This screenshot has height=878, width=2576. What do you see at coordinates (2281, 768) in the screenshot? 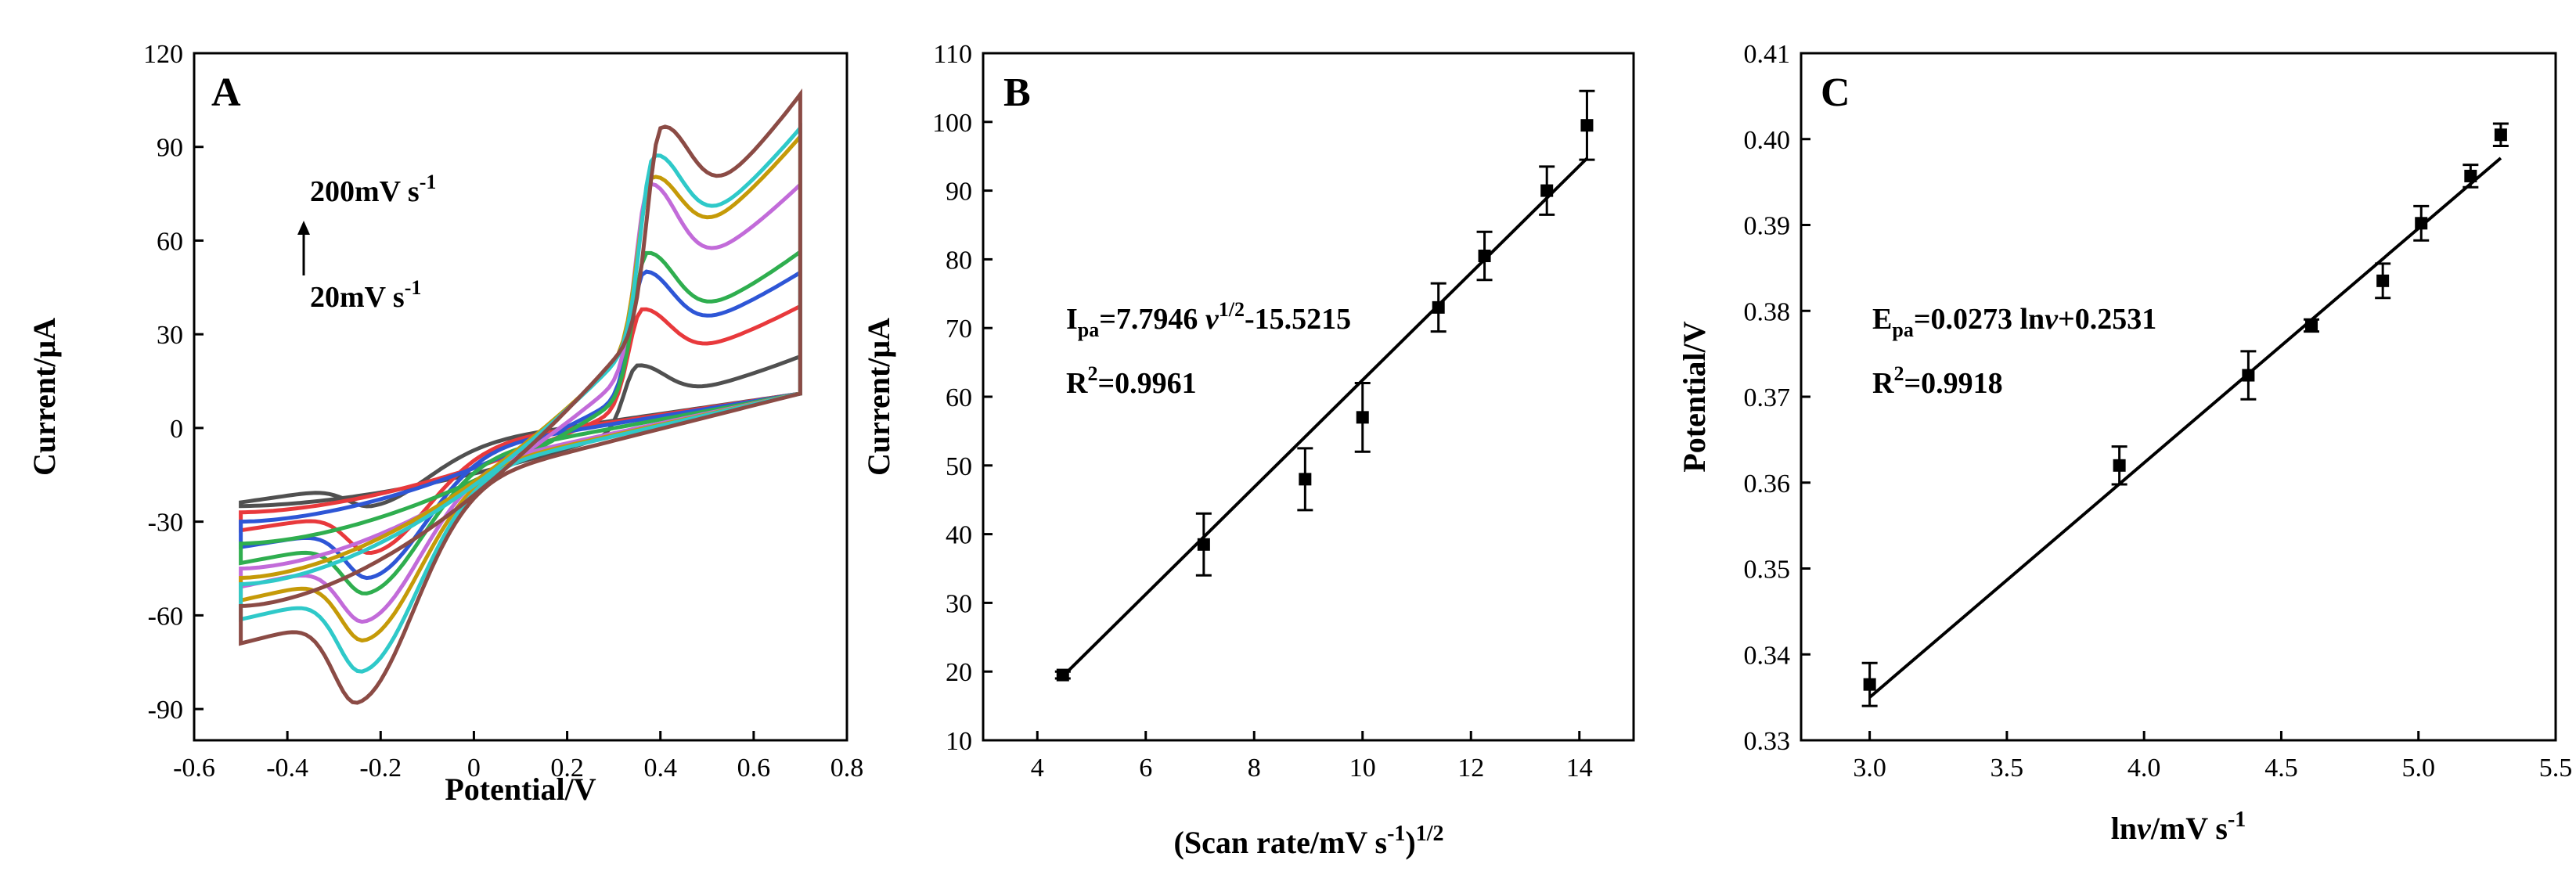
I see `x-tick-label-2: 4.5` at bounding box center [2281, 768].